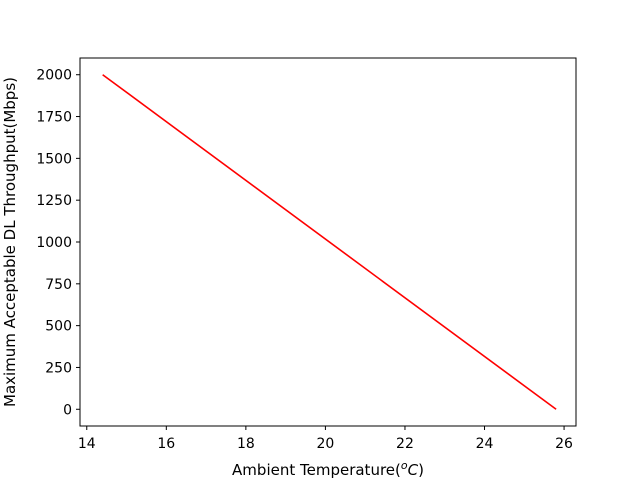 The image size is (640, 480). I want to click on x-tick-label: 20, so click(326, 444).